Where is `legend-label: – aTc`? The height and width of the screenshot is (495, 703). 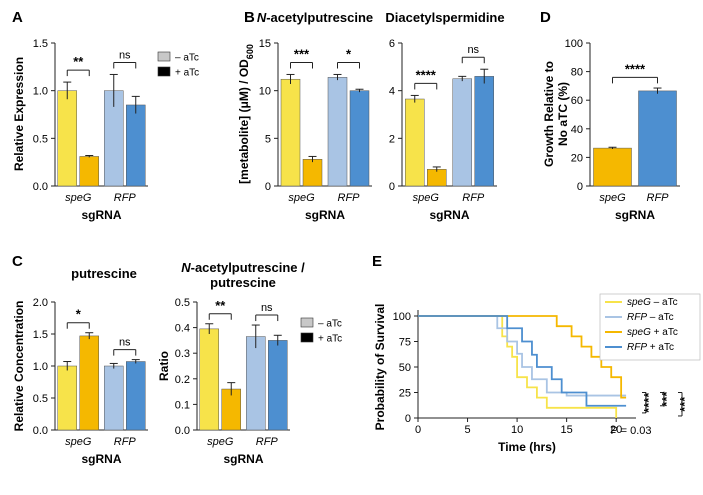
legend-label: – aTc is located at coordinates (330, 324).